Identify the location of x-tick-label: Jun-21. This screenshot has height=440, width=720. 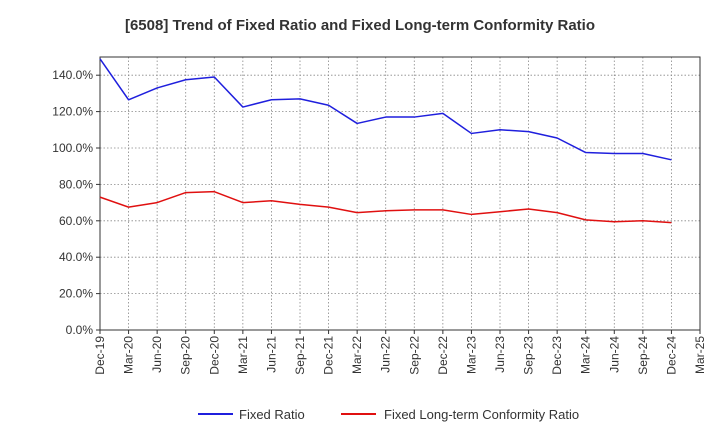
(271, 354).